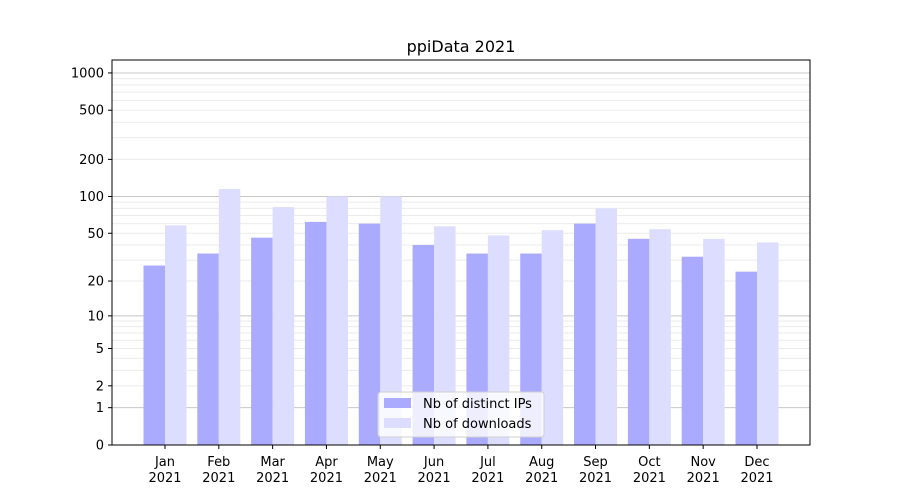 Image resolution: width=900 pixels, height=500 pixels. What do you see at coordinates (703, 470) in the screenshot?
I see `x-tick-label: Nov 2021` at bounding box center [703, 470].